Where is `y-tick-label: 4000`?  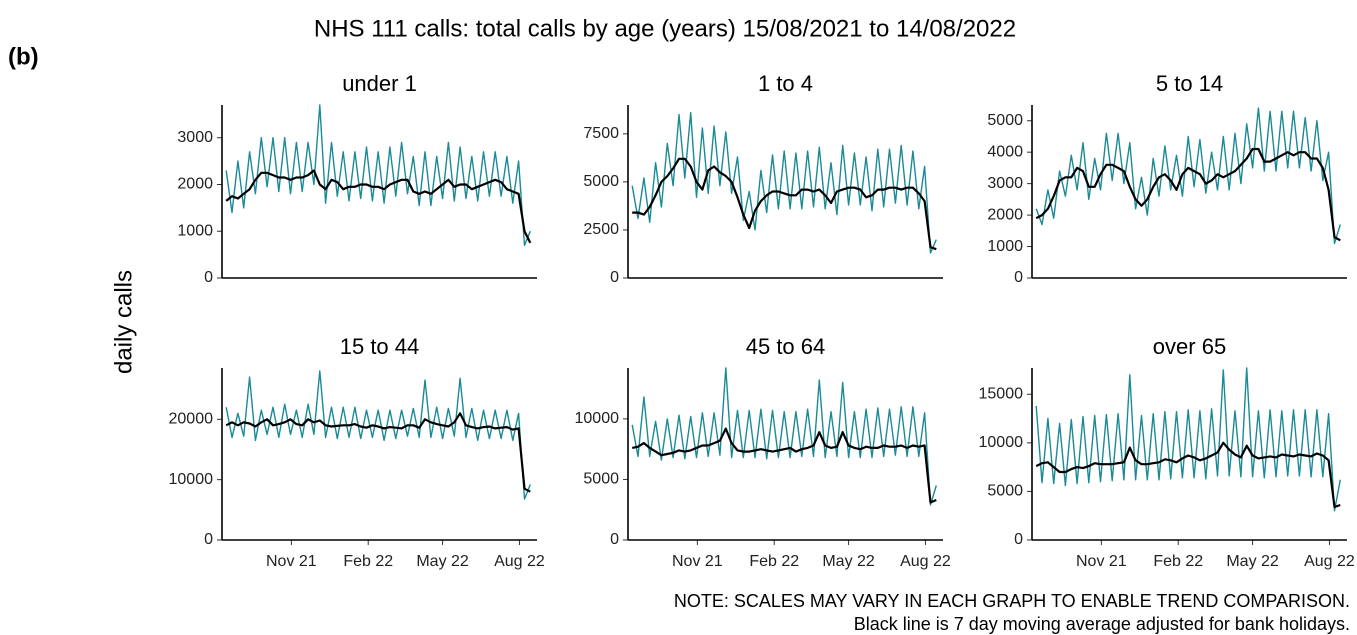 y-tick-label: 4000 is located at coordinates (1005, 151).